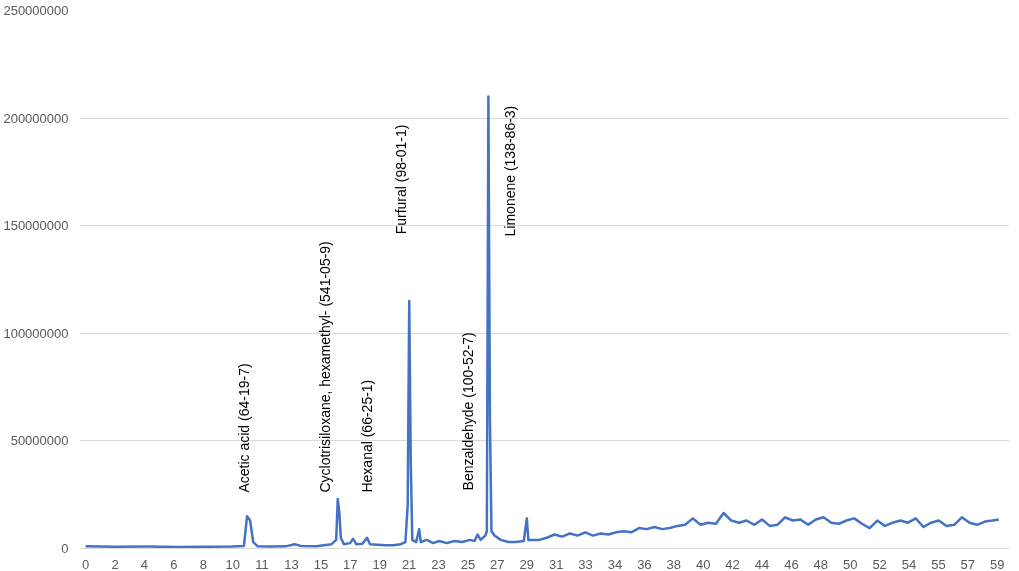 Image resolution: width=1019 pixels, height=571 pixels. What do you see at coordinates (350, 563) in the screenshot?
I see `x-tick-label: 17` at bounding box center [350, 563].